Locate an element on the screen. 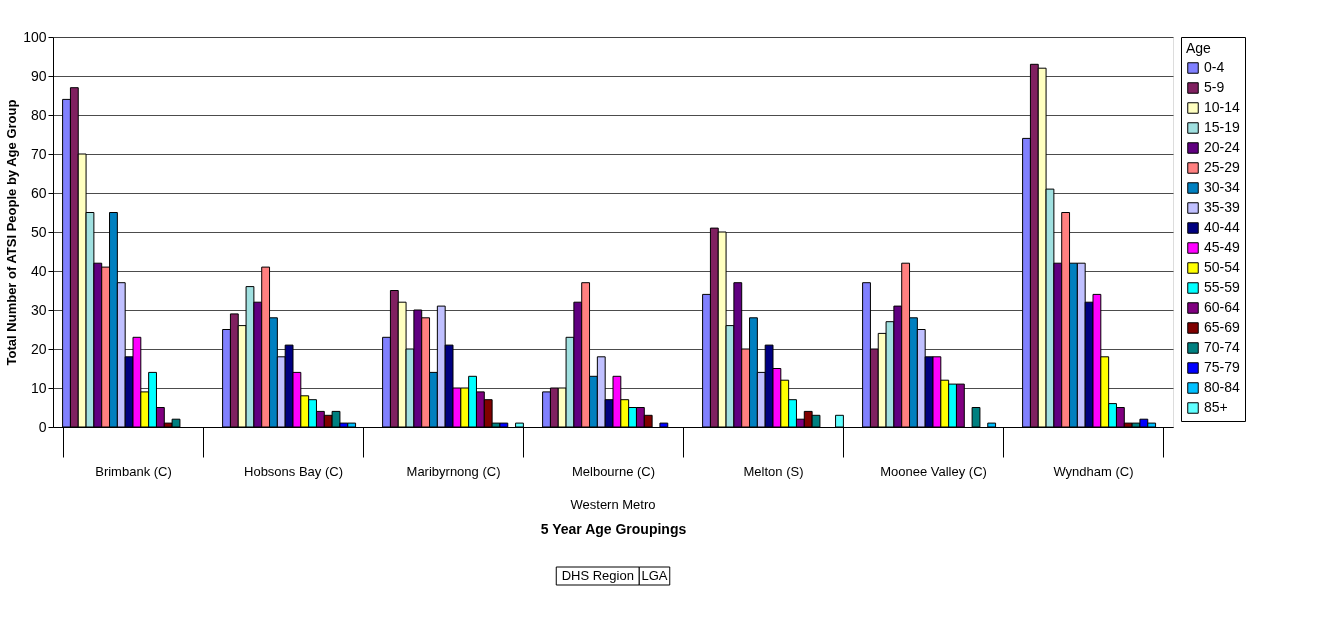 Image resolution: width=1335 pixels, height=630 pixels. x-tick-label: Melton (S) is located at coordinates (773, 471).